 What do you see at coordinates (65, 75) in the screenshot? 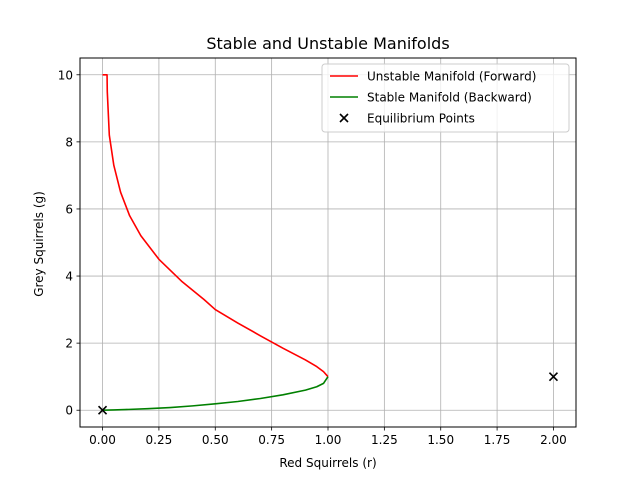
I see `y-tick-label: 10` at bounding box center [65, 75].